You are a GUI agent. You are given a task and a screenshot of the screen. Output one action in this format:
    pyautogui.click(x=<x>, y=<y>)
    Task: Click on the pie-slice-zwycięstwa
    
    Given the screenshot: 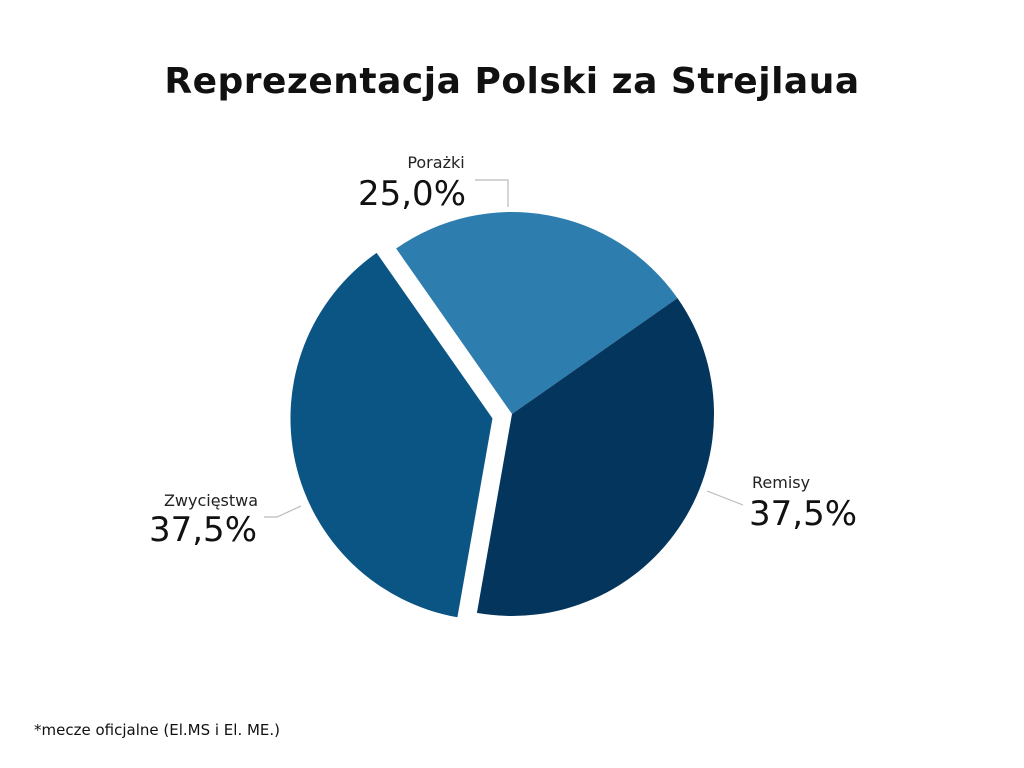 What is the action you would take?
    pyautogui.click(x=391, y=435)
    